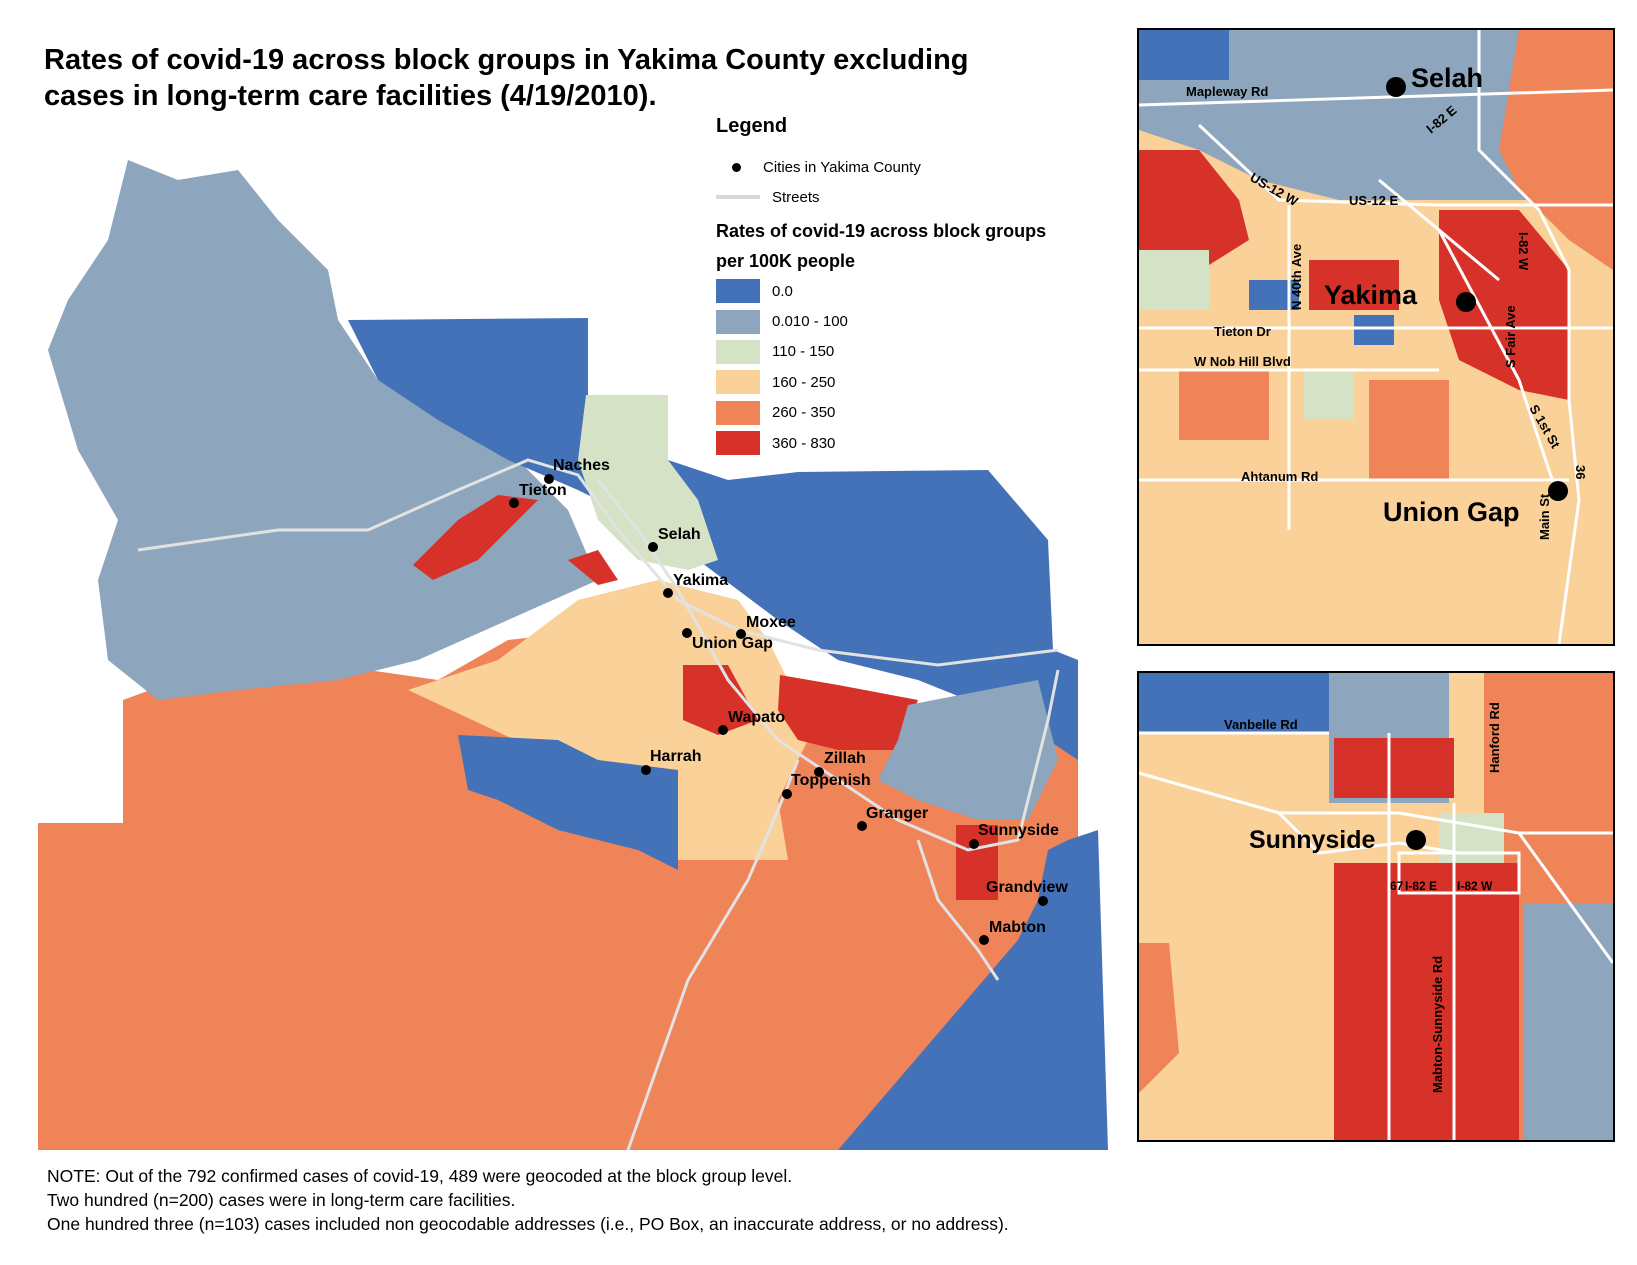 The height and width of the screenshot is (1265, 1637). I want to click on street-line-icon, so click(738, 197).